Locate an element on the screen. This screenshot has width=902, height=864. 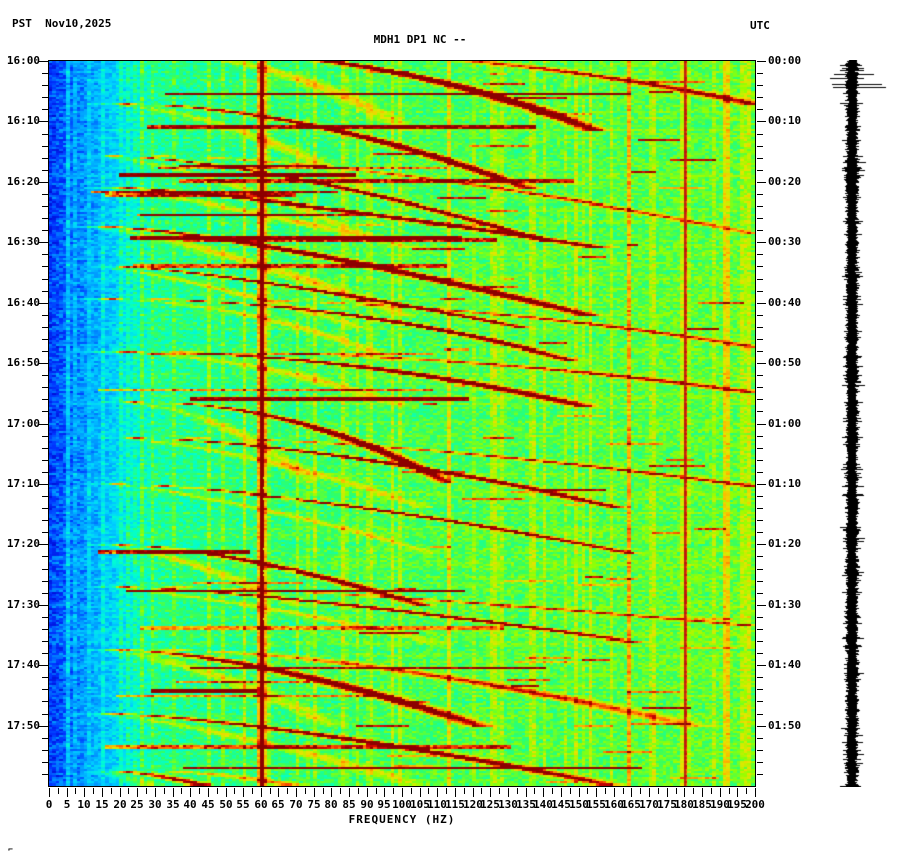
header-utc-label: UTC is located at coordinates (760, 25).